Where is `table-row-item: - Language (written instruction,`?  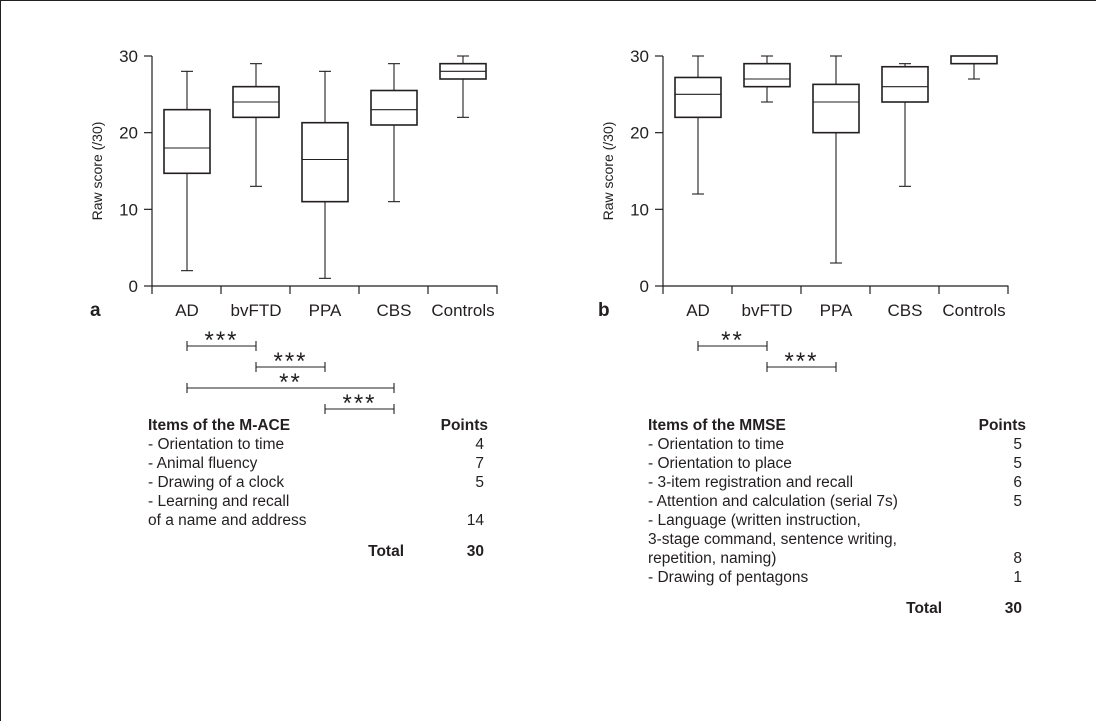
table-row-item: - Language (written instruction, is located at coordinates (754, 520).